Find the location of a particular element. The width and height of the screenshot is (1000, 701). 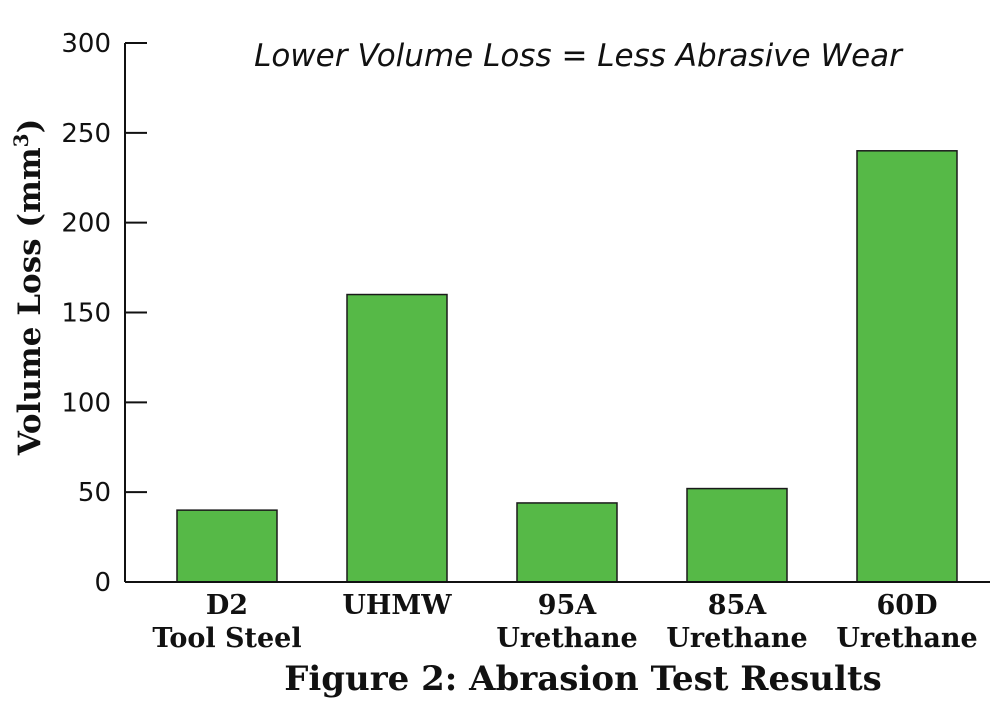

y-axis-title-superscript: 3 is located at coordinates (21, 140).